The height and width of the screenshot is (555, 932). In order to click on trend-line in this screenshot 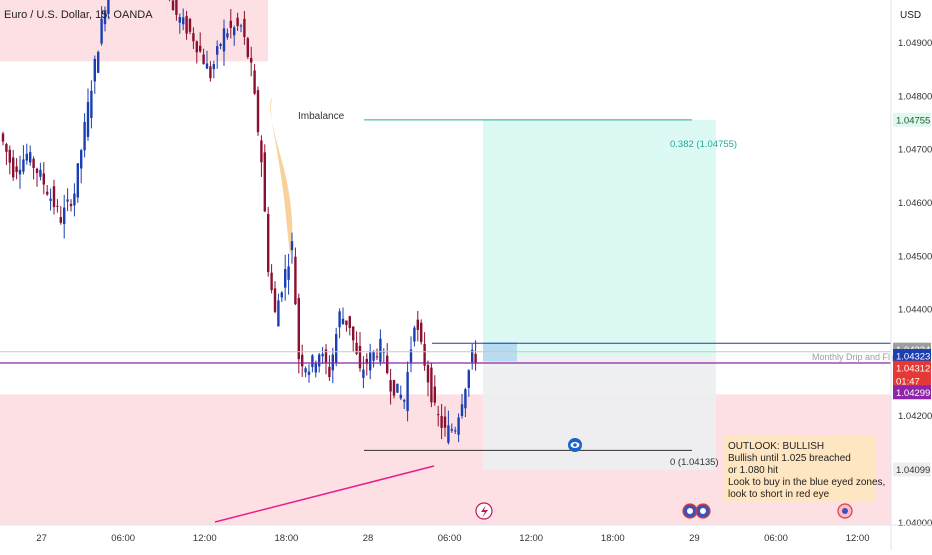, I will do `click(324, 494)`.